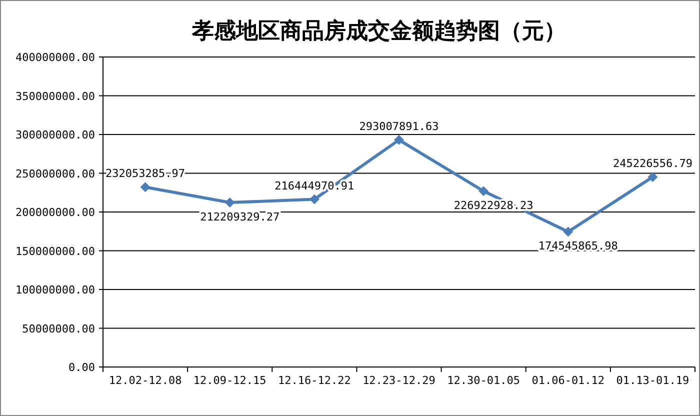 The width and height of the screenshot is (700, 416). Describe the element at coordinates (58, 329) in the screenshot. I see `y-tick-label: 50000000.00` at that location.